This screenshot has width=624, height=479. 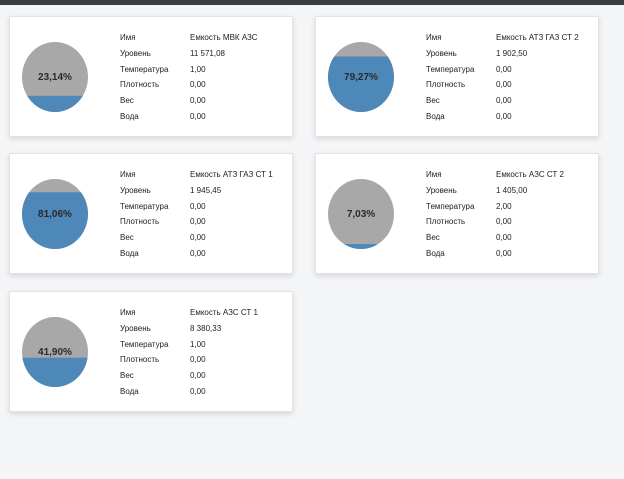 I want to click on row-temperature: Температура 0,00, so click(x=205, y=207).